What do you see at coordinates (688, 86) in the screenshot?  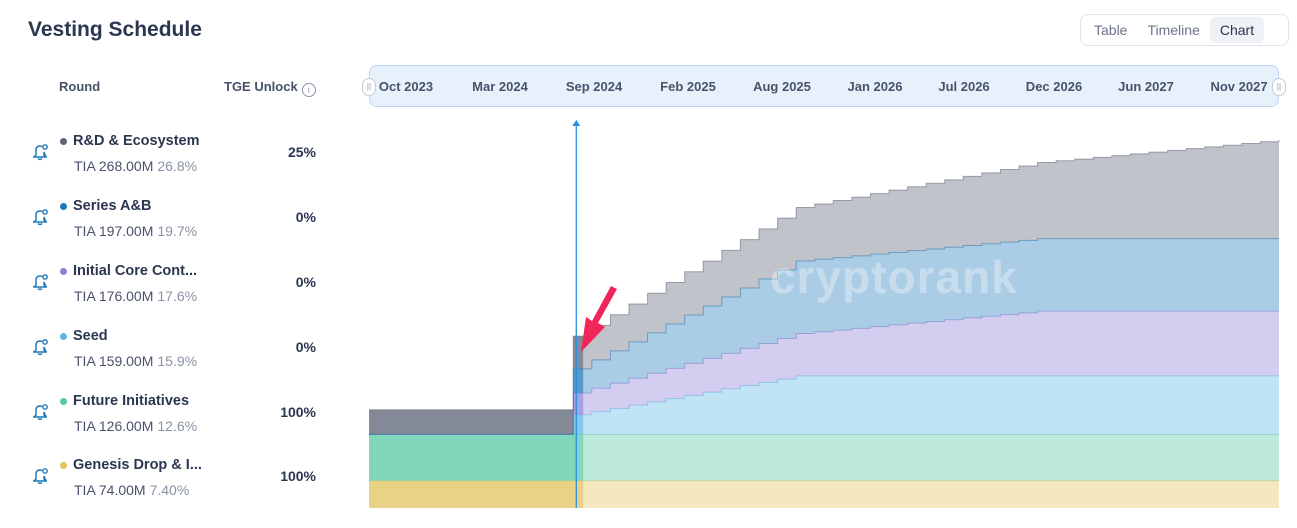 I see `x-tick-label: Feb 2025` at bounding box center [688, 86].